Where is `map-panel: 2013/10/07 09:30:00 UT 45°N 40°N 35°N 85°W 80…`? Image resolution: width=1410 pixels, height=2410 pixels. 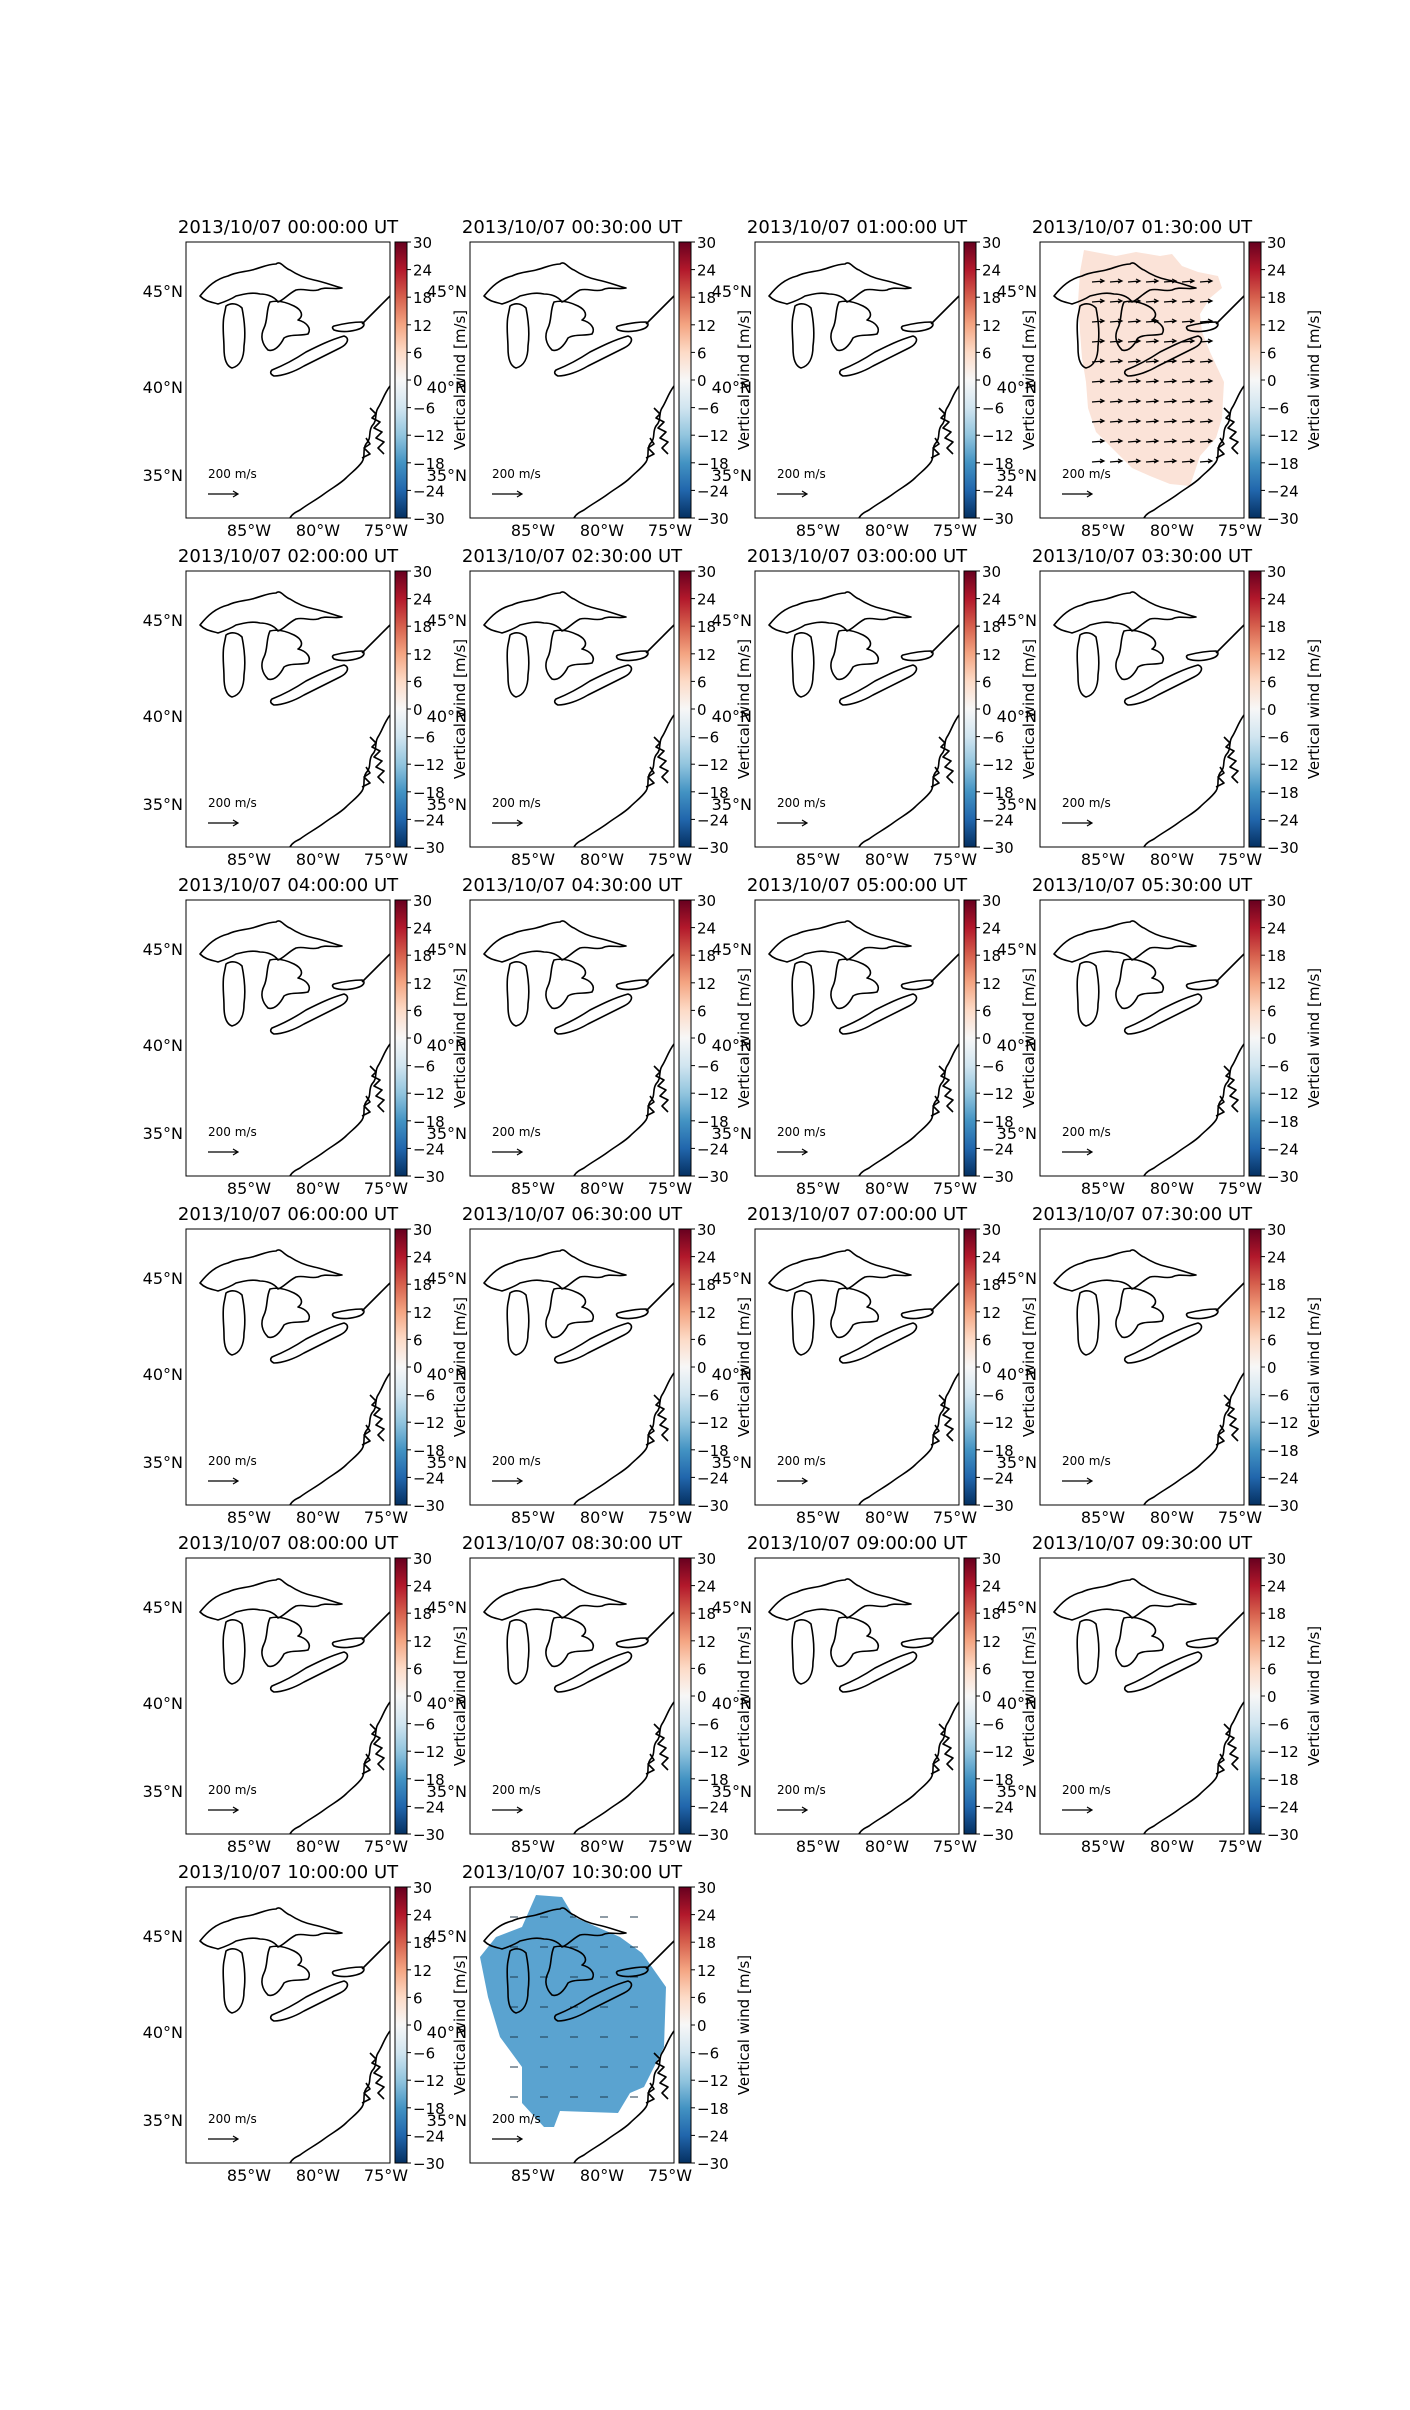 map-panel: 2013/10/07 09:30:00 UT 45°N 40°N 35°N 85°W 80… is located at coordinates (1160, 1694).